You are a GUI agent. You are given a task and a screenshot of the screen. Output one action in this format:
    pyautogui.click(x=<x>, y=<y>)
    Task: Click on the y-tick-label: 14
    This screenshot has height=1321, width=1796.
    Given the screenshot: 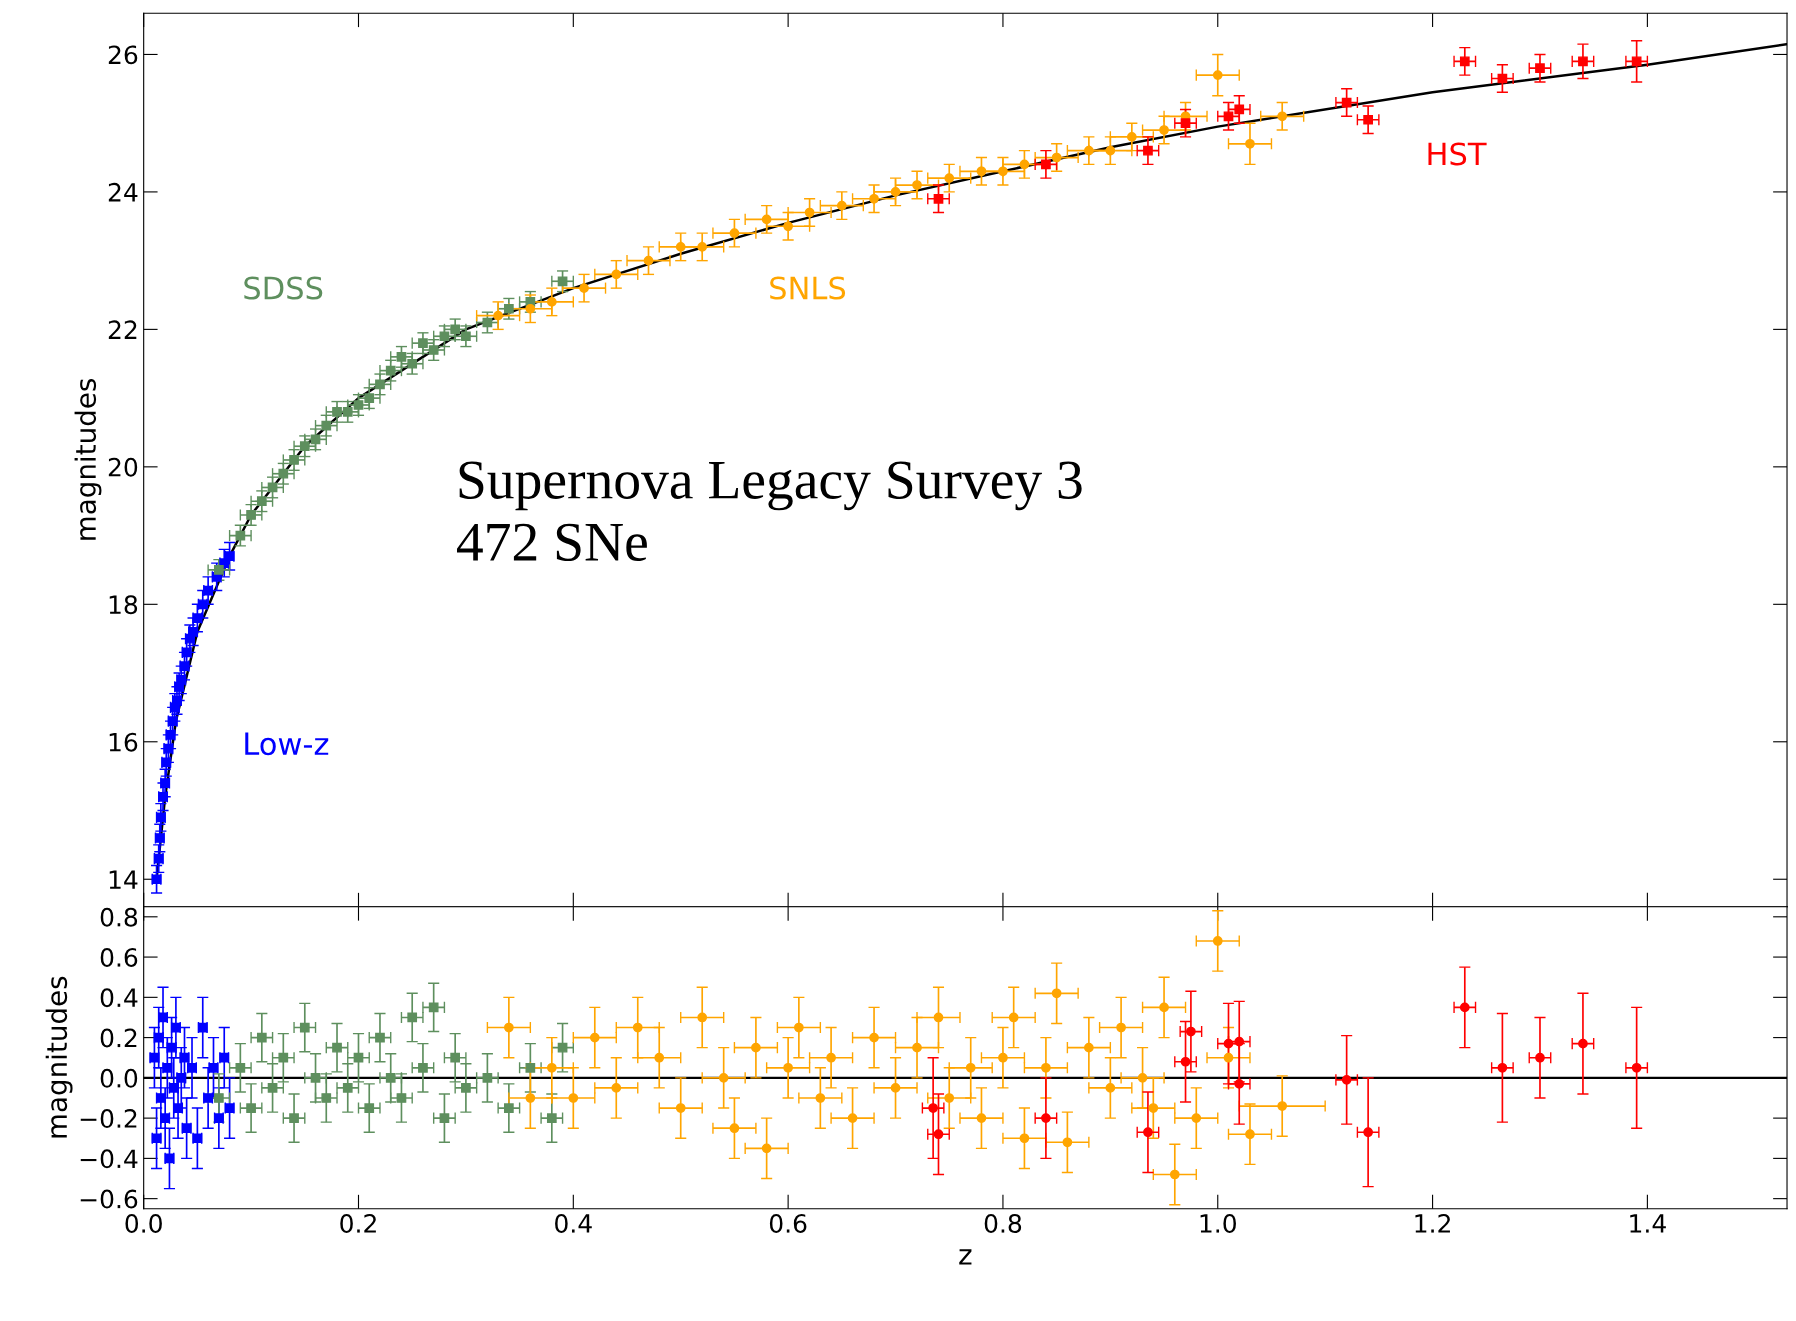 What is the action you would take?
    pyautogui.click(x=123, y=879)
    